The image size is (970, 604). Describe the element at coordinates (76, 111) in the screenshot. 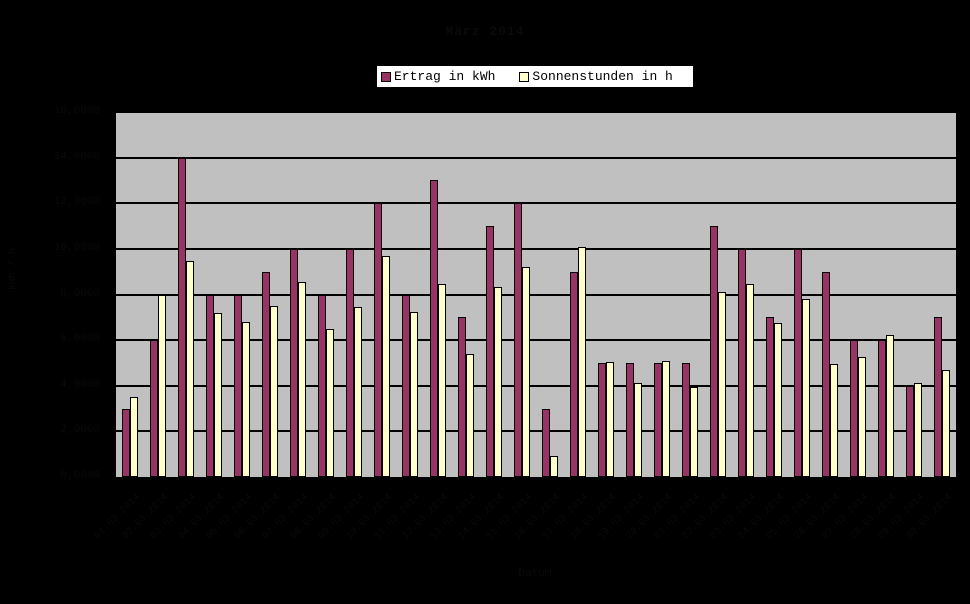

I see `y-tick-label: 16,0000` at that location.